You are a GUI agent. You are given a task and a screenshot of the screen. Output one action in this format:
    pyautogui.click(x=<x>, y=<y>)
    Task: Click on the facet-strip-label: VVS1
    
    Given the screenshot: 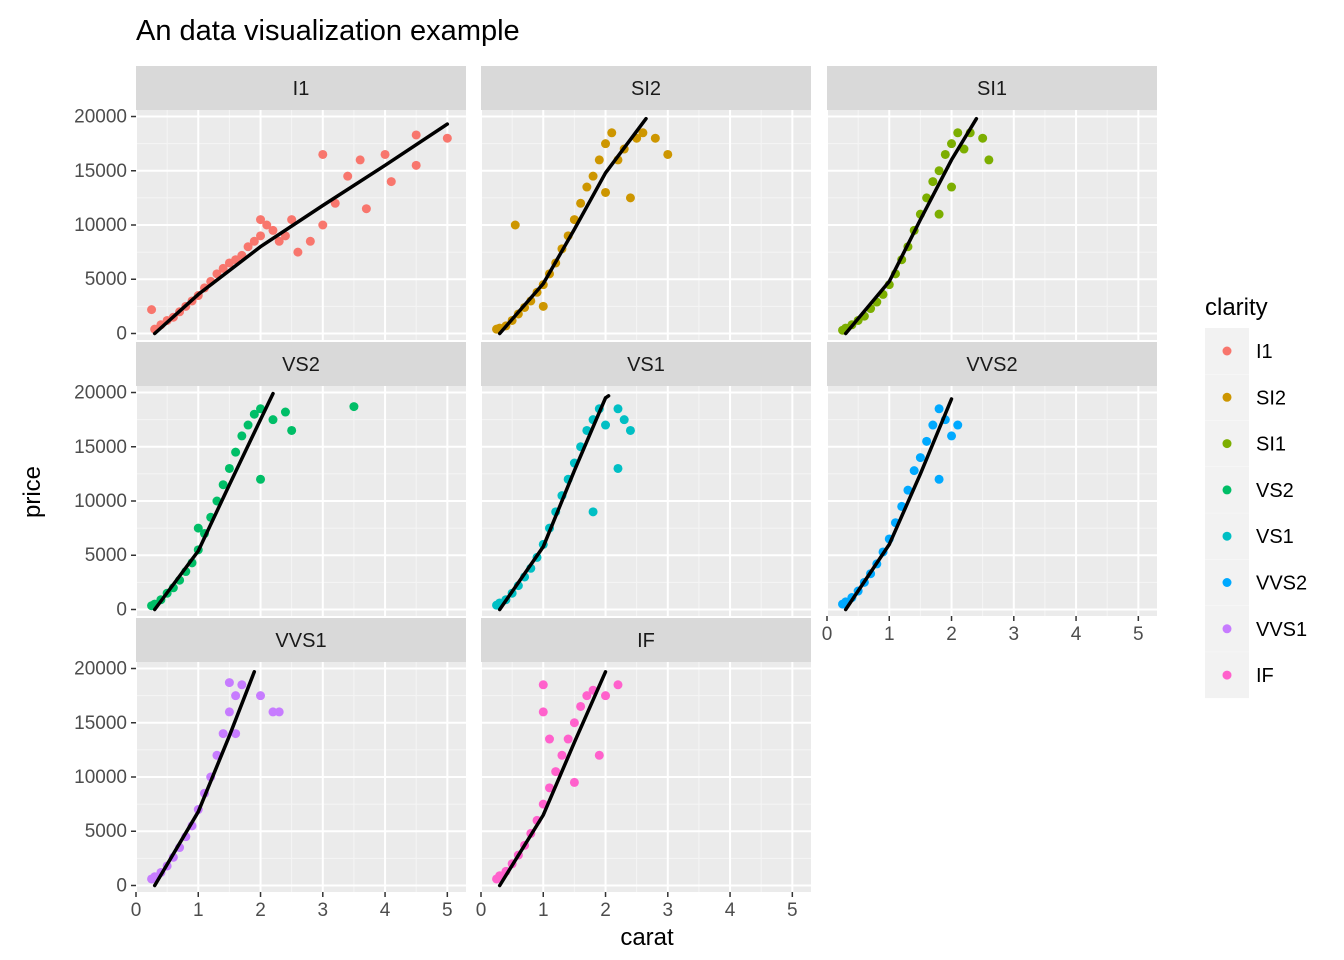 What is the action you would take?
    pyautogui.click(x=300, y=641)
    